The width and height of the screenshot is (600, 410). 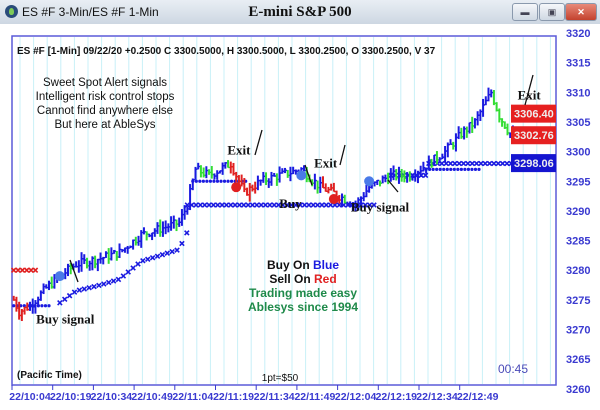 What do you see at coordinates (233, 397) in the screenshot?
I see `x-tick-label: 22/11:19` at bounding box center [233, 397].